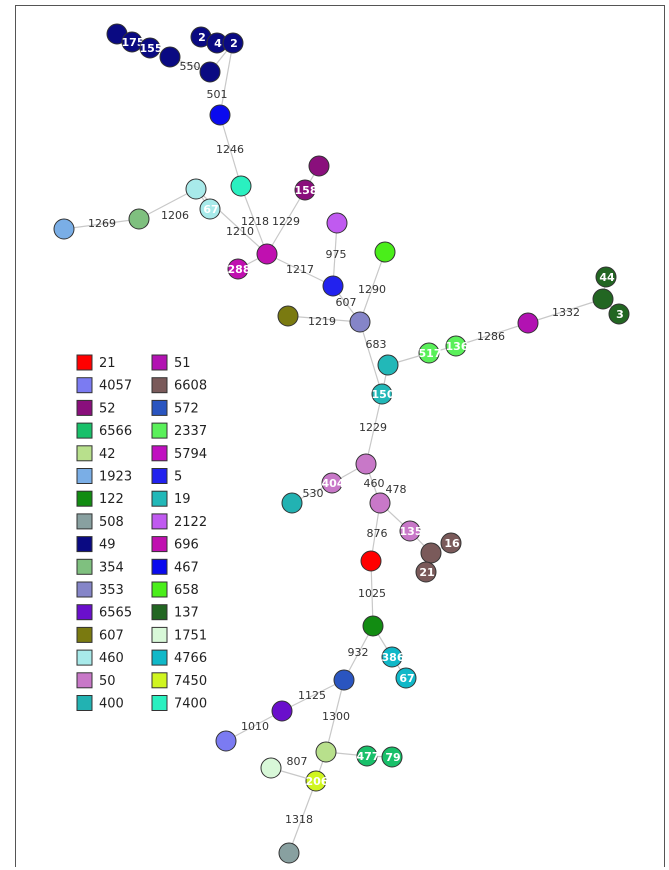 The image size is (669, 870). I want to click on edge-label: 1217, so click(300, 269).